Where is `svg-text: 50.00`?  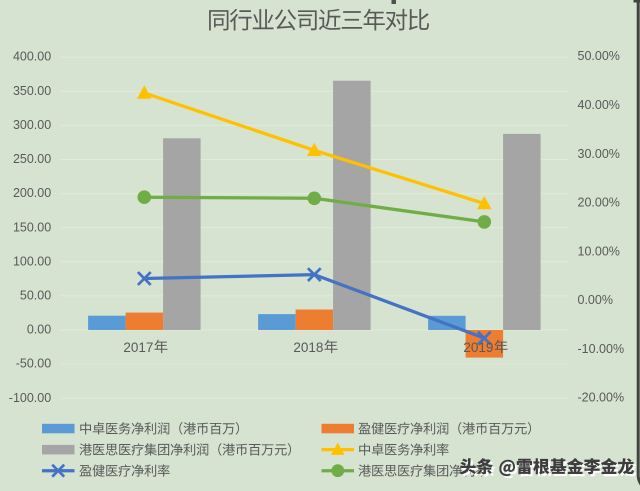
svg-text: 50.00 is located at coordinates (35, 296).